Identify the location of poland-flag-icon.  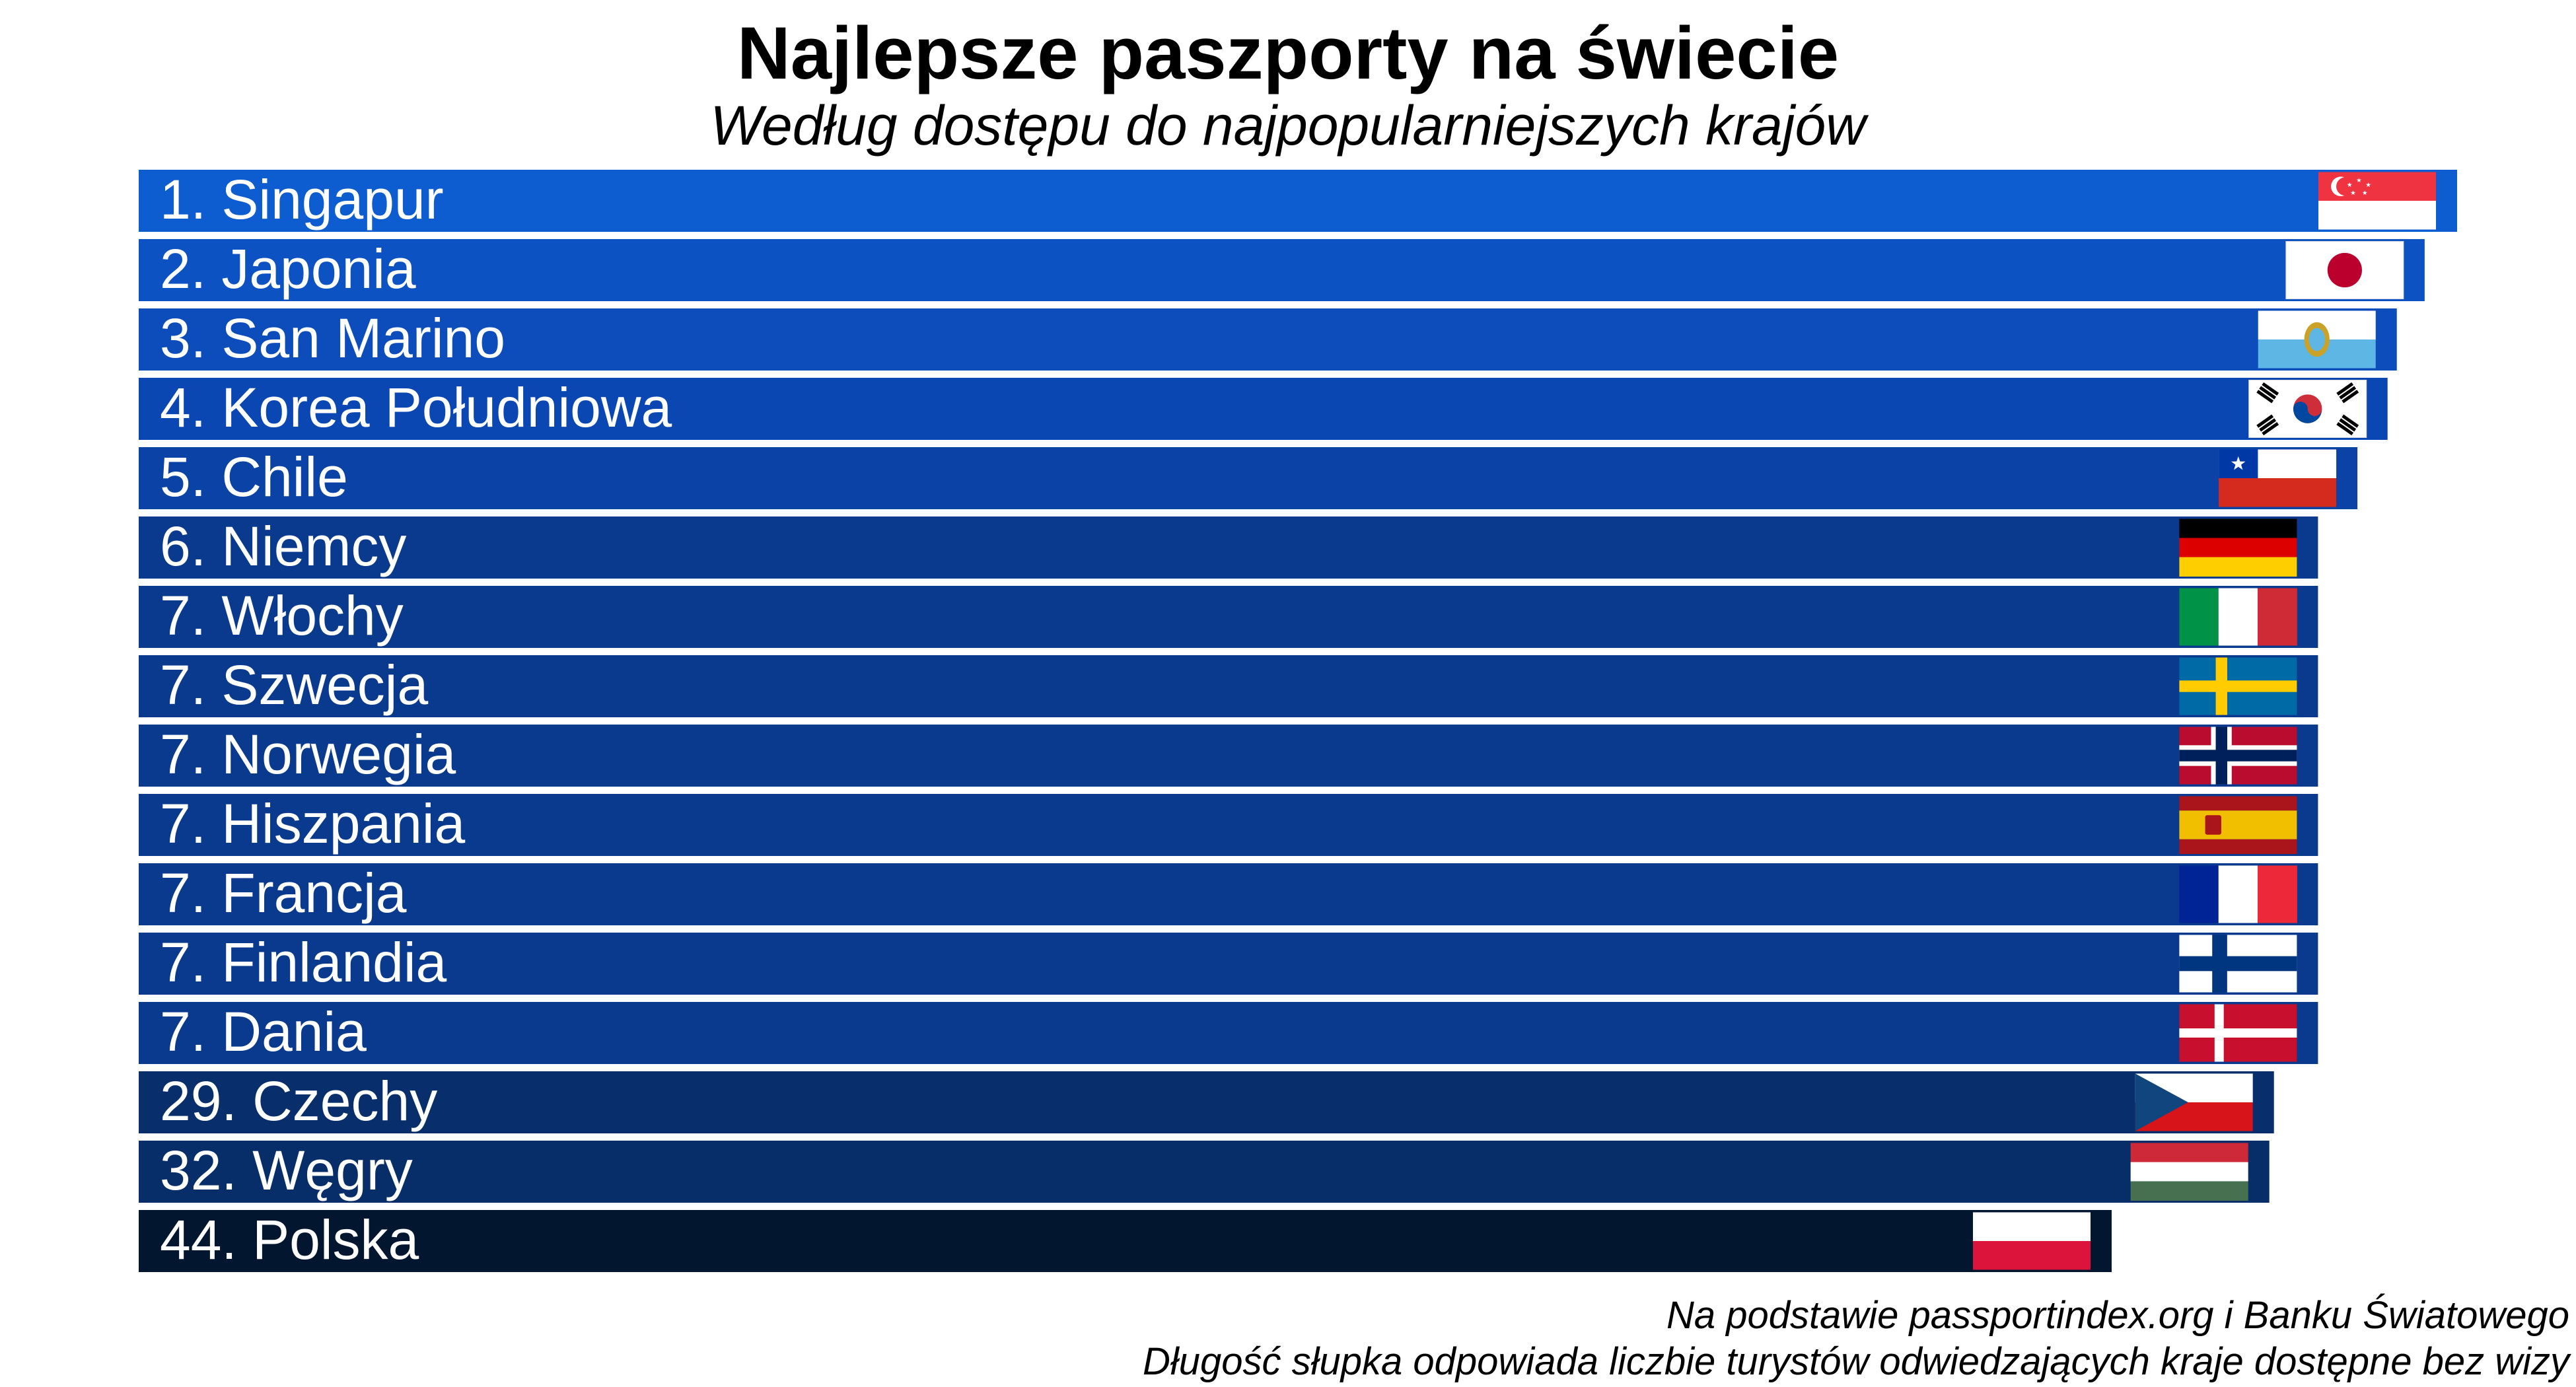
(2032, 1241).